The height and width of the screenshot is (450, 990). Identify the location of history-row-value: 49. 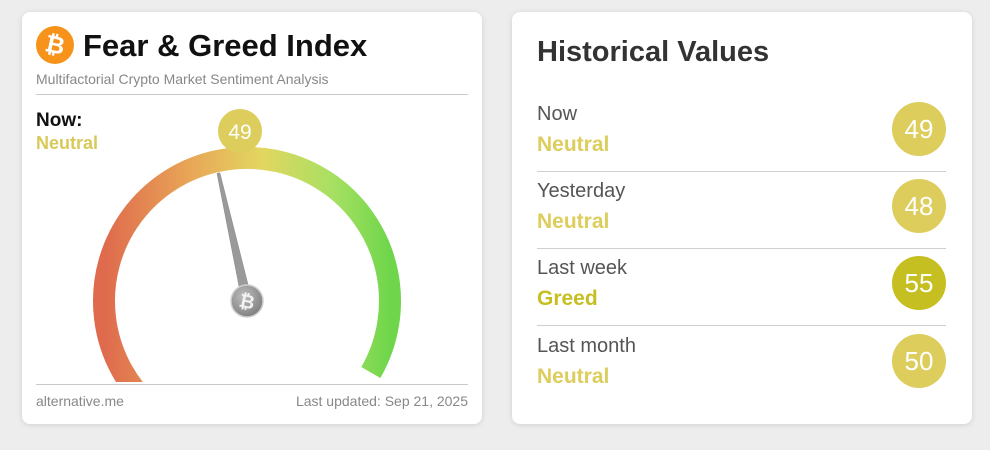
(919, 129).